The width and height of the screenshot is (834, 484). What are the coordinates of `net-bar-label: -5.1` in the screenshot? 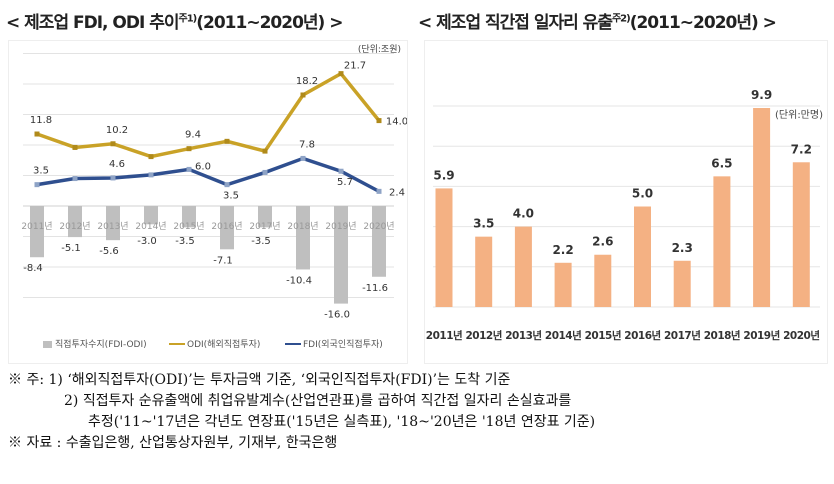 It's located at (71, 248).